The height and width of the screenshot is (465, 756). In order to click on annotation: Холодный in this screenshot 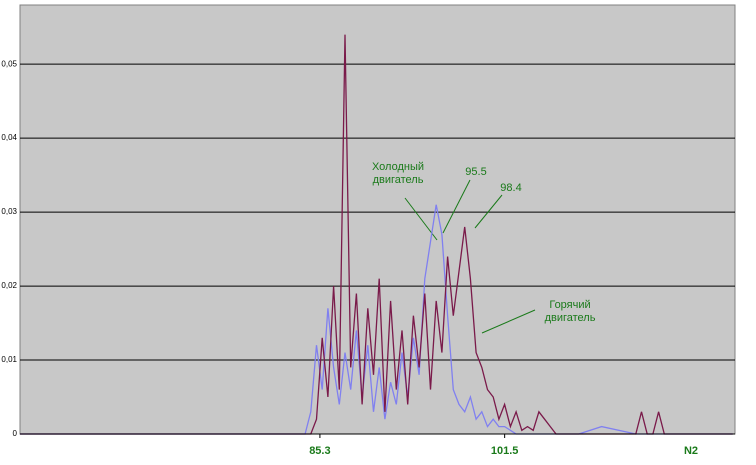, I will do `click(398, 167)`.